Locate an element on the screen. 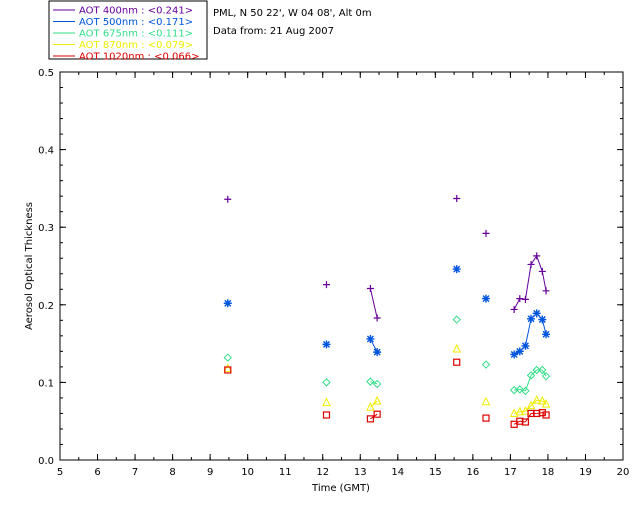 The height and width of the screenshot is (512, 640). x-tick-label: 9 is located at coordinates (210, 472).